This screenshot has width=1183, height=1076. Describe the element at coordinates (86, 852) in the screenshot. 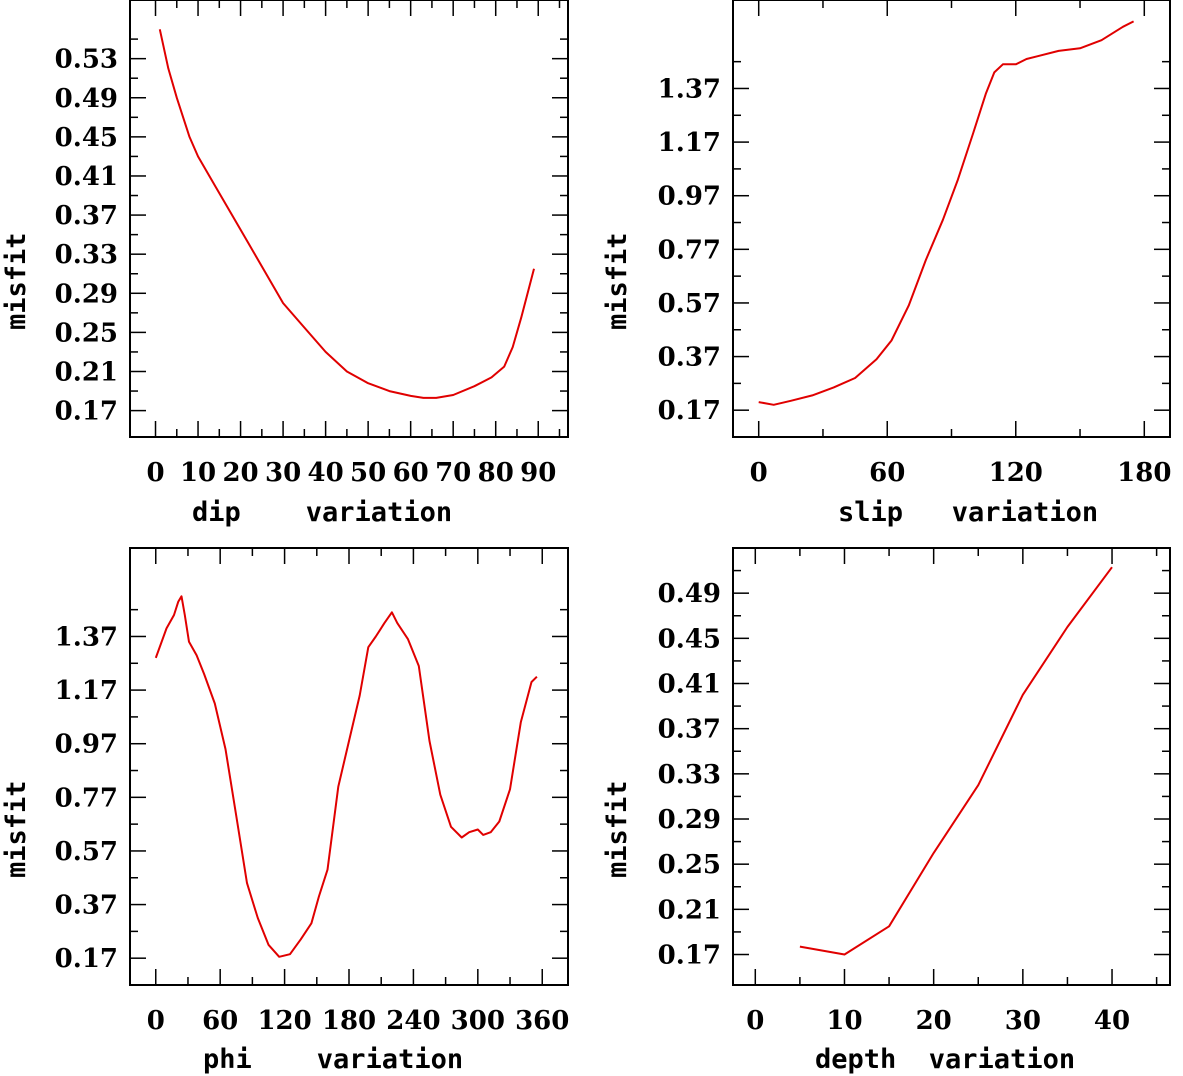

I see `phi-ytick-label: 0.57` at that location.